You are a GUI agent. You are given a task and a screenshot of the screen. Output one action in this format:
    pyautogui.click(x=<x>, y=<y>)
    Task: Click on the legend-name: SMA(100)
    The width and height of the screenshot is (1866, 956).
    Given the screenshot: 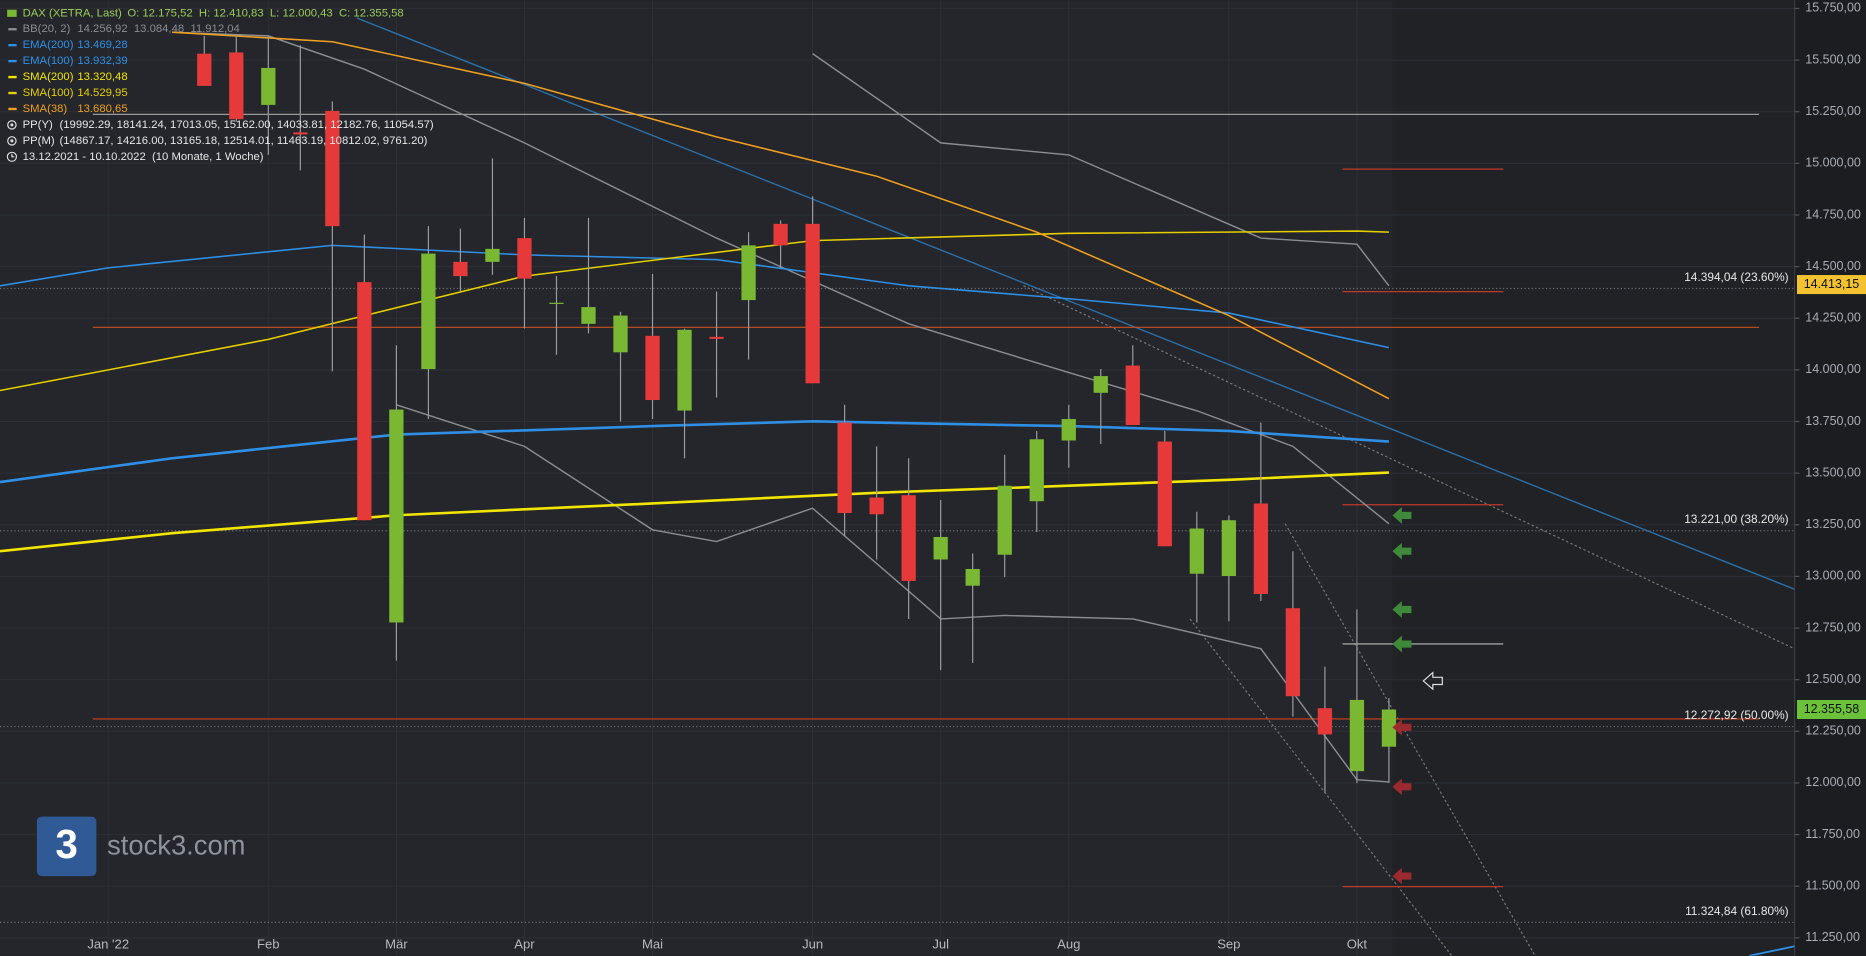 What is the action you would take?
    pyautogui.click(x=48, y=93)
    